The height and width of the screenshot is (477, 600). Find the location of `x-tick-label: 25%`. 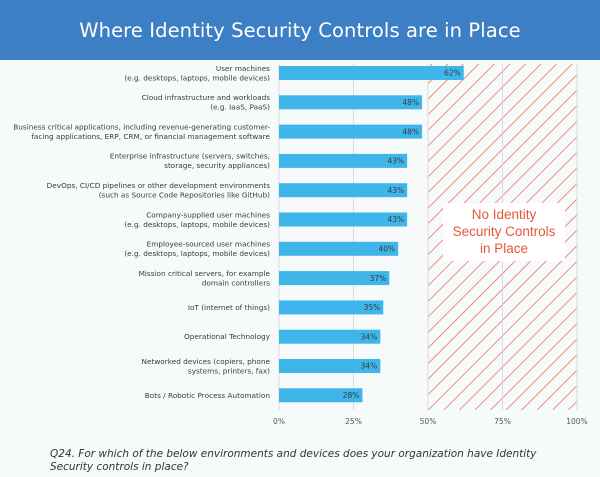

x-tick-label: 25% is located at coordinates (353, 421).